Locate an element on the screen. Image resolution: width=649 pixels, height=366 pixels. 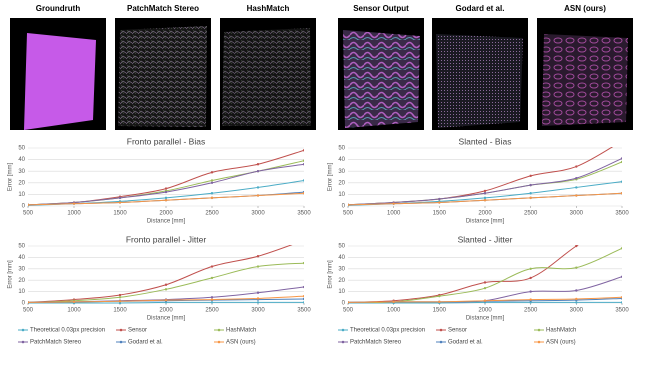
panel-label: Godard et al. is located at coordinates (480, 8).